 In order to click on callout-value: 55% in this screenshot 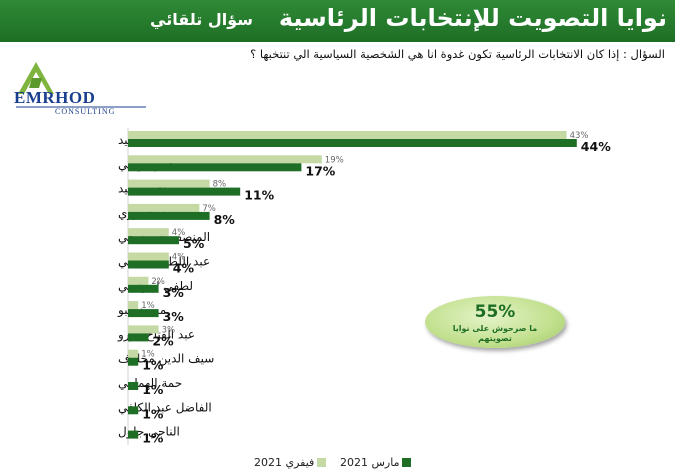, I will do `click(495, 312)`.